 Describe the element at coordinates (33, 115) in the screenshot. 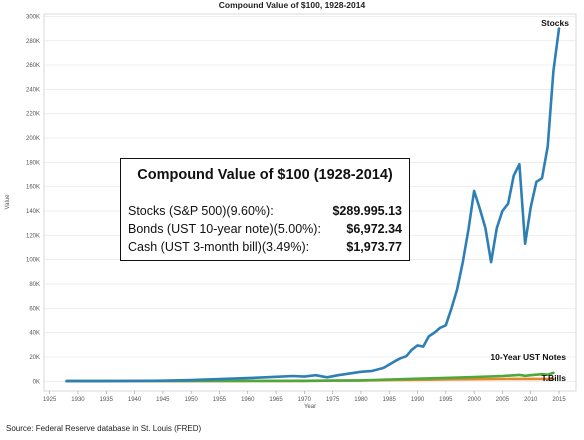

I see `y-tick-label: 220K` at that location.